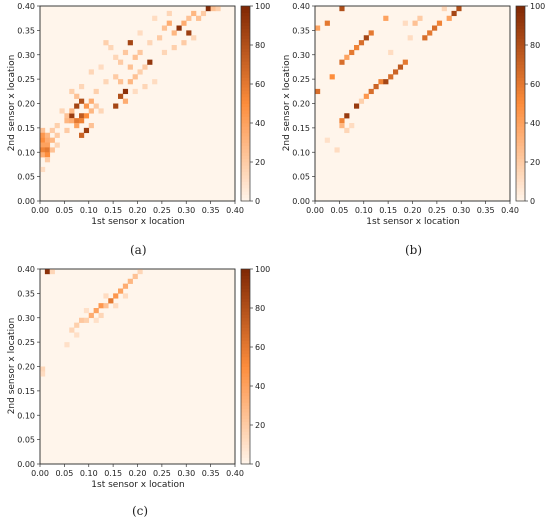 This screenshot has height=523, width=550. What do you see at coordinates (260, 425) in the screenshot?
I see `colorbar-tick-label: 20` at bounding box center [260, 425].